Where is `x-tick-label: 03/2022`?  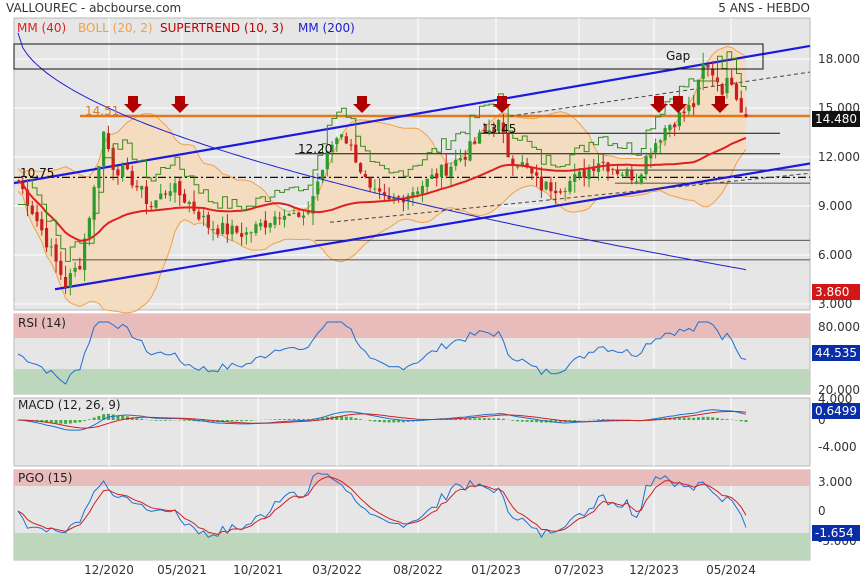
x-tick-label: 03/2022 is located at coordinates (337, 570).